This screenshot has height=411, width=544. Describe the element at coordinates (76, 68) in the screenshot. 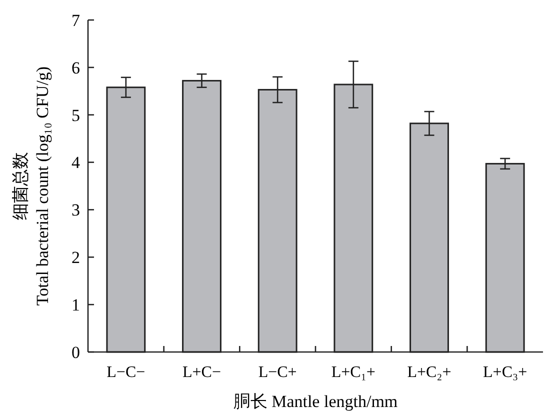

I see `y-tick-label: 6` at that location.